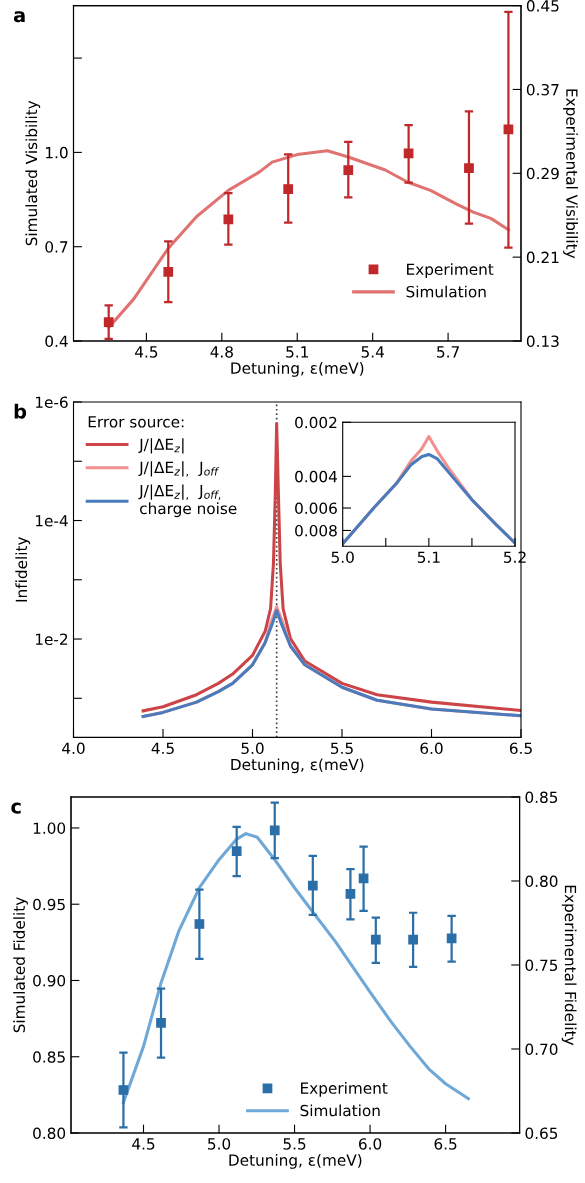 The height and width of the screenshot is (1183, 585). I want to click on y2-tick-label: 0.75, so click(541, 965).